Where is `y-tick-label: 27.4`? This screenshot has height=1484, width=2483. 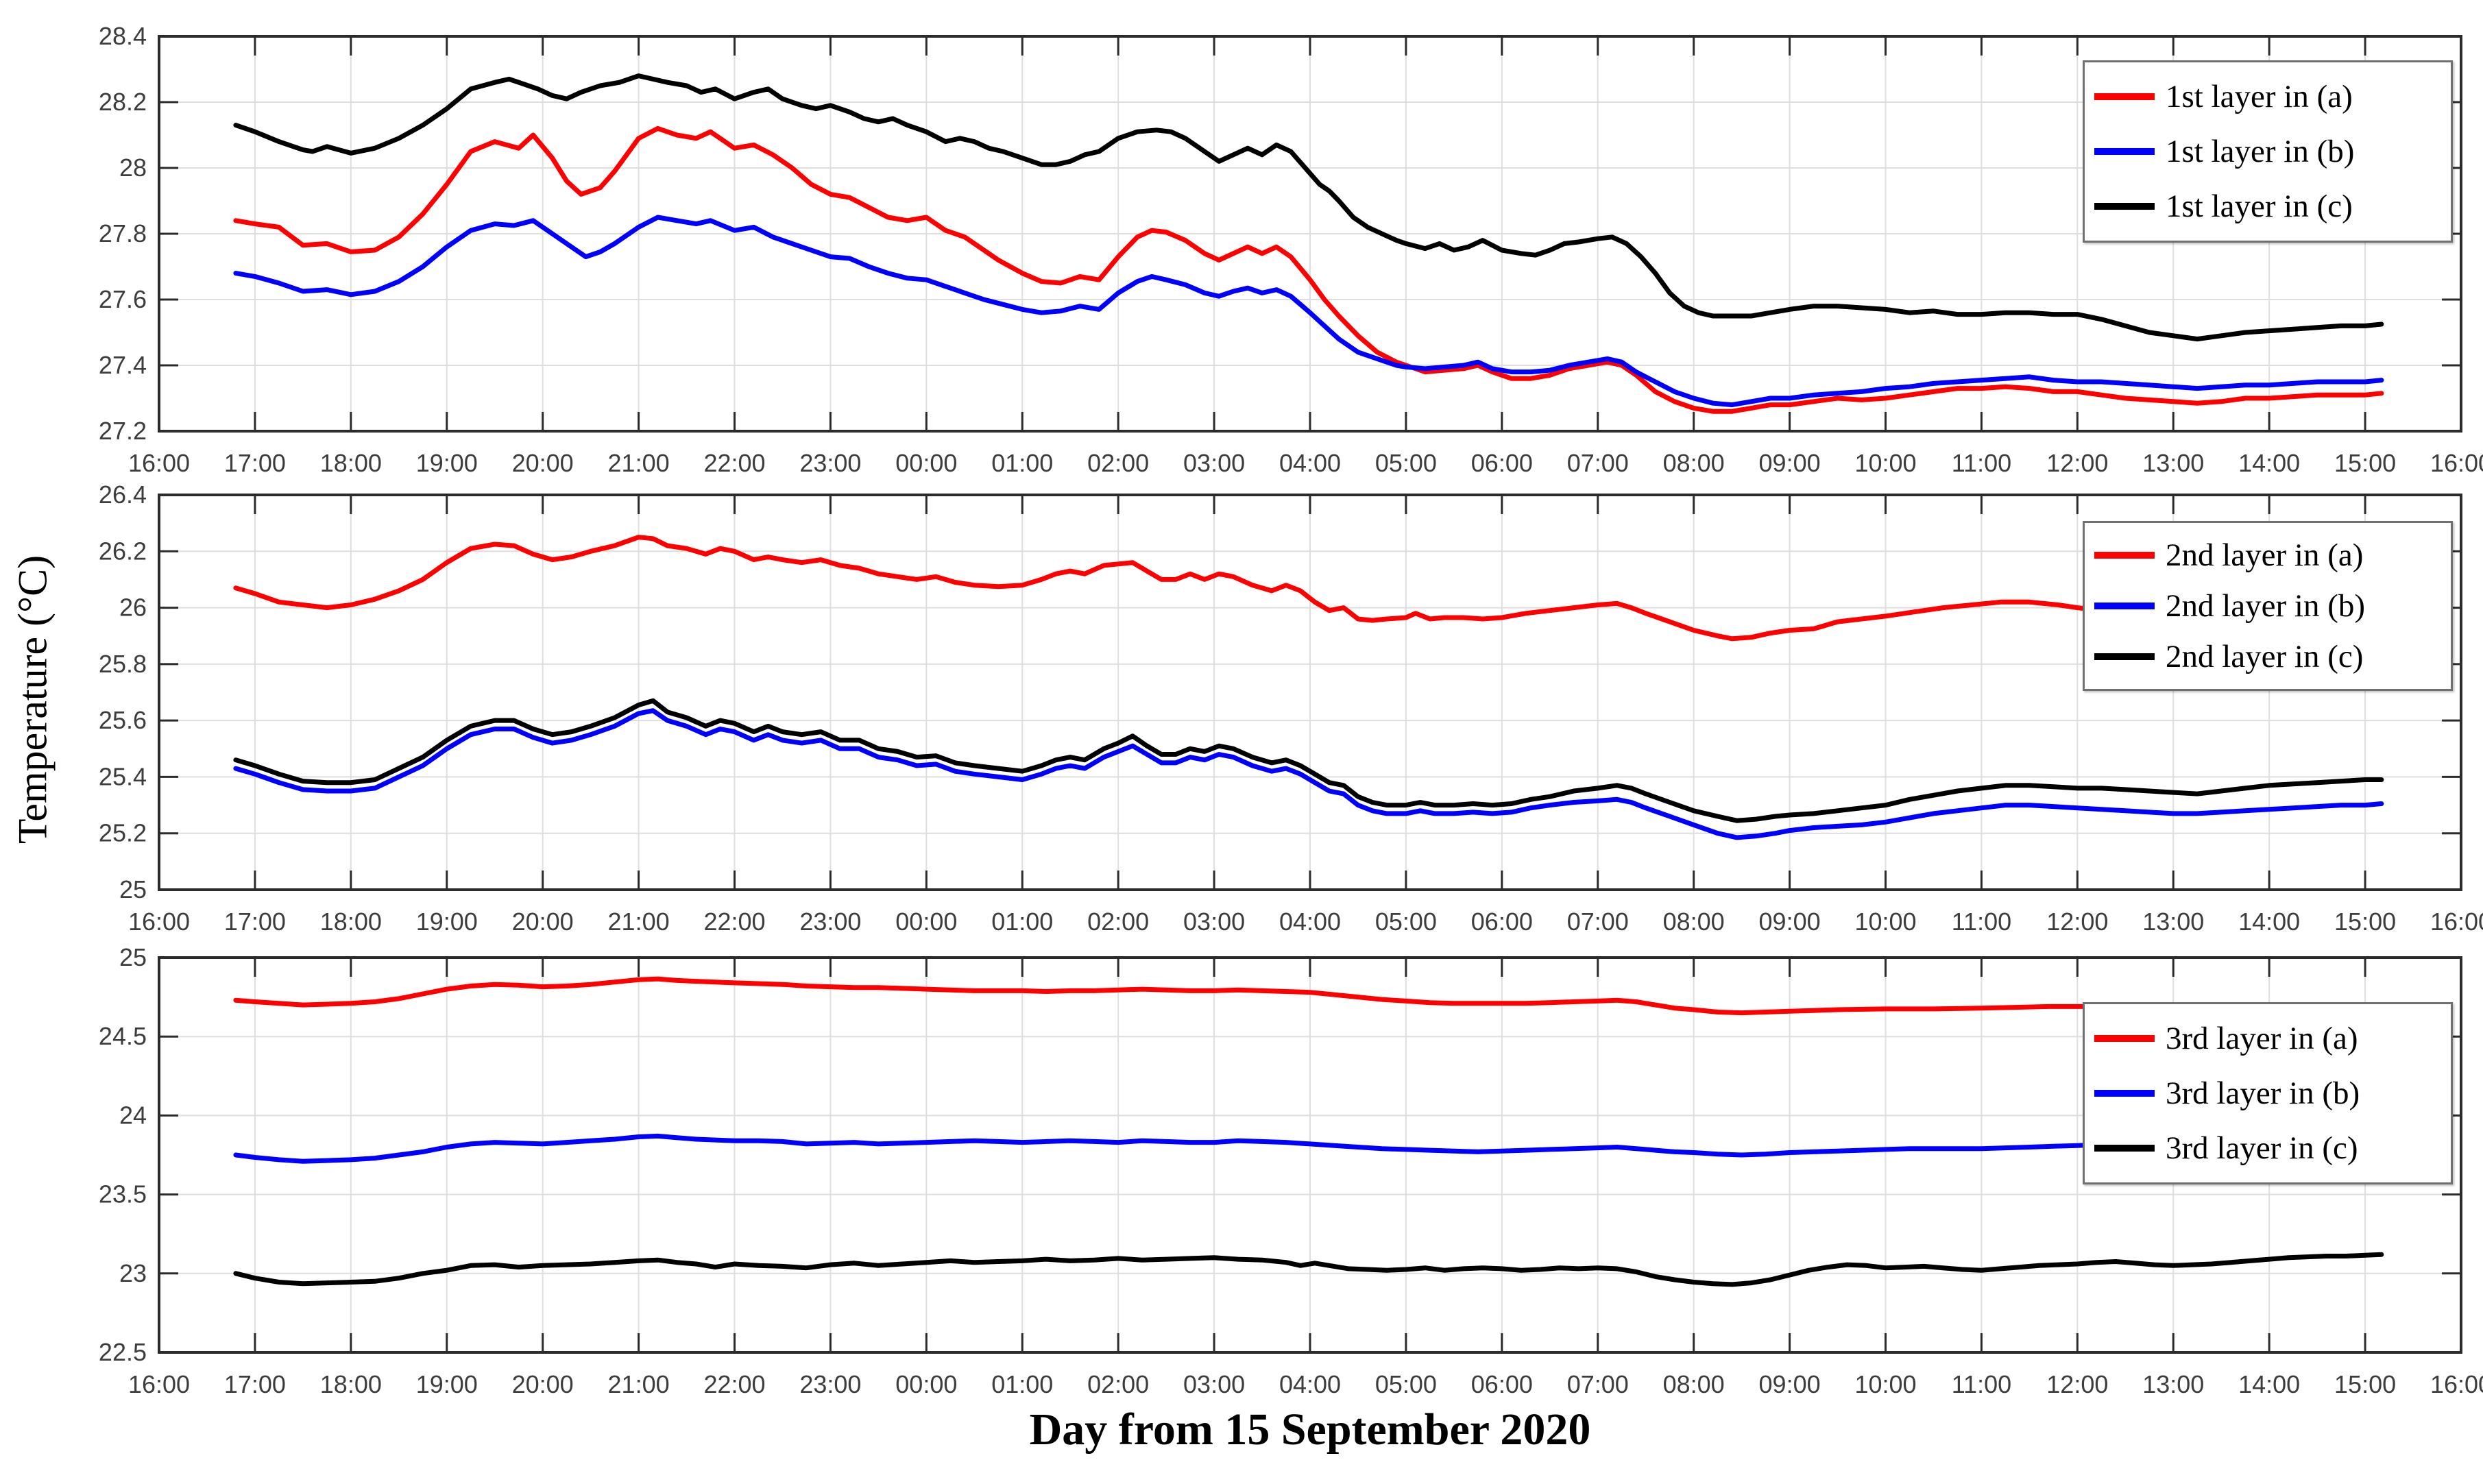
y-tick-label: 27.4 is located at coordinates (123, 365).